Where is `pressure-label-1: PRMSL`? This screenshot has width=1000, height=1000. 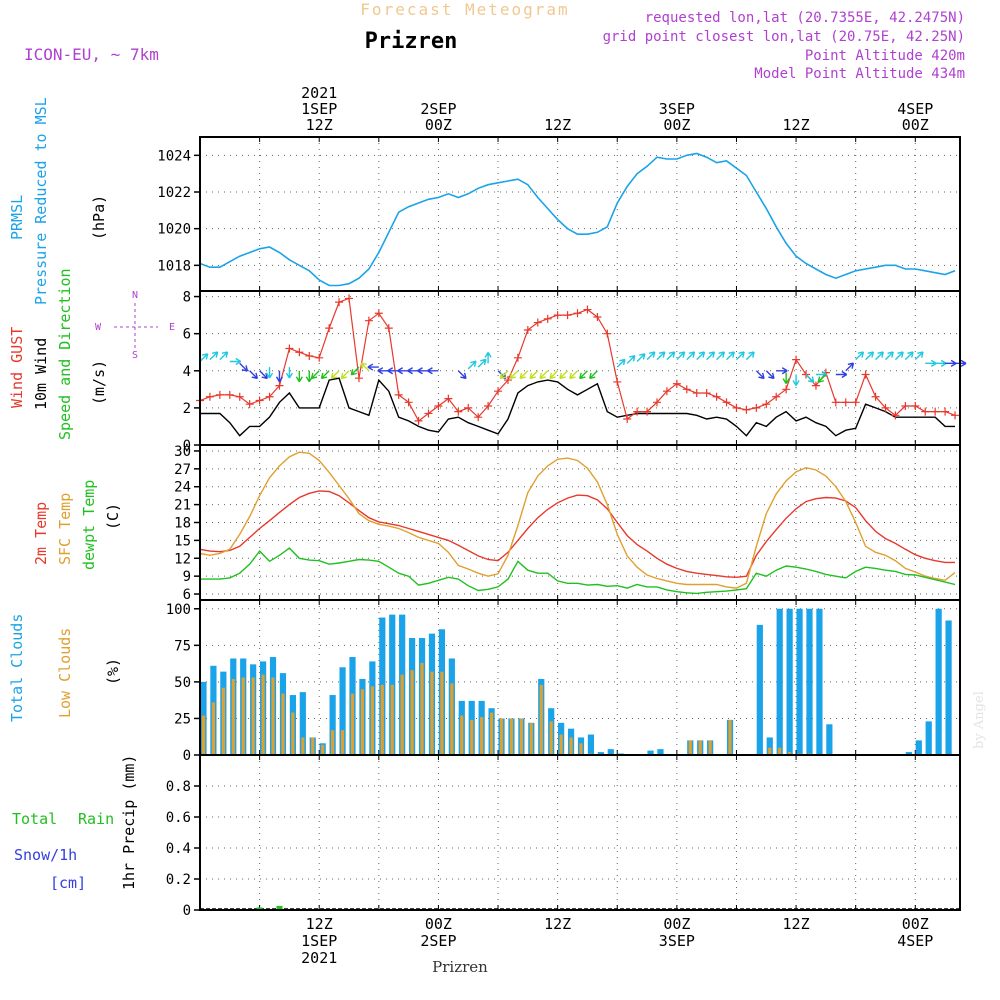
pressure-label-1: PRMSL is located at coordinates (17, 217).